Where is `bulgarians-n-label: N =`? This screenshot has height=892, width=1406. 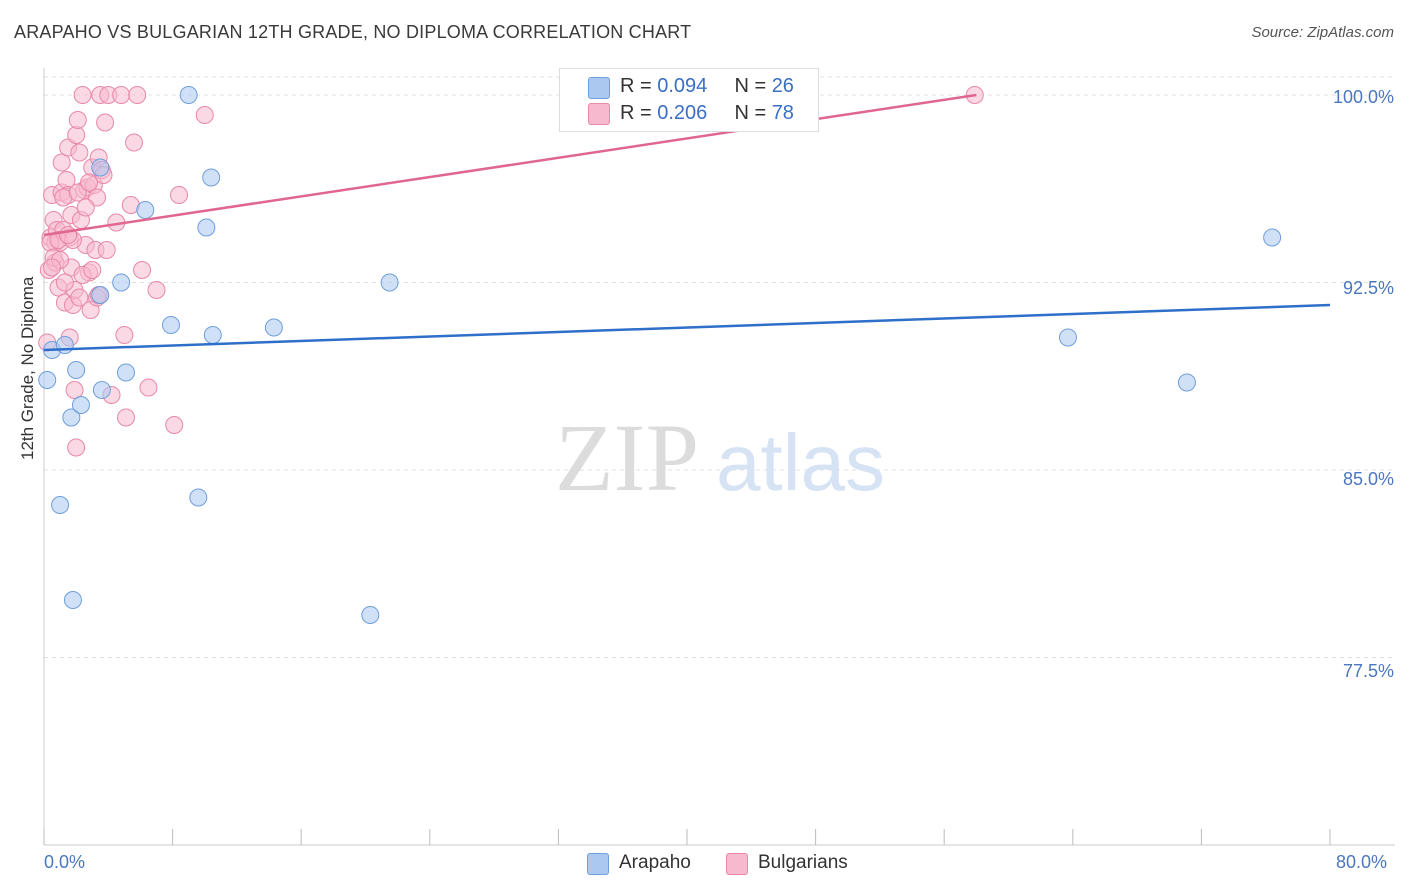
bulgarians-n-label: N = is located at coordinates (753, 113).